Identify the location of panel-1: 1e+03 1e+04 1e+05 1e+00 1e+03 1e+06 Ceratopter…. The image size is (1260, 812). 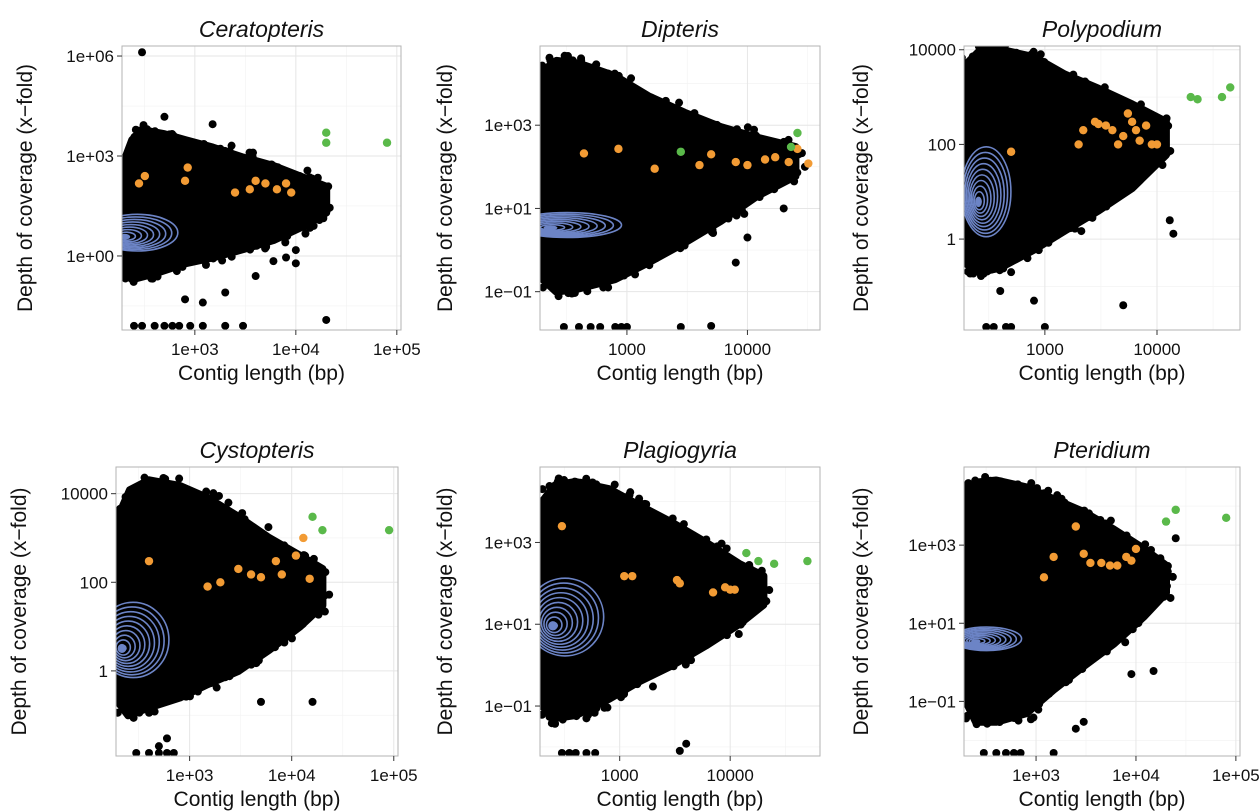
(217, 200).